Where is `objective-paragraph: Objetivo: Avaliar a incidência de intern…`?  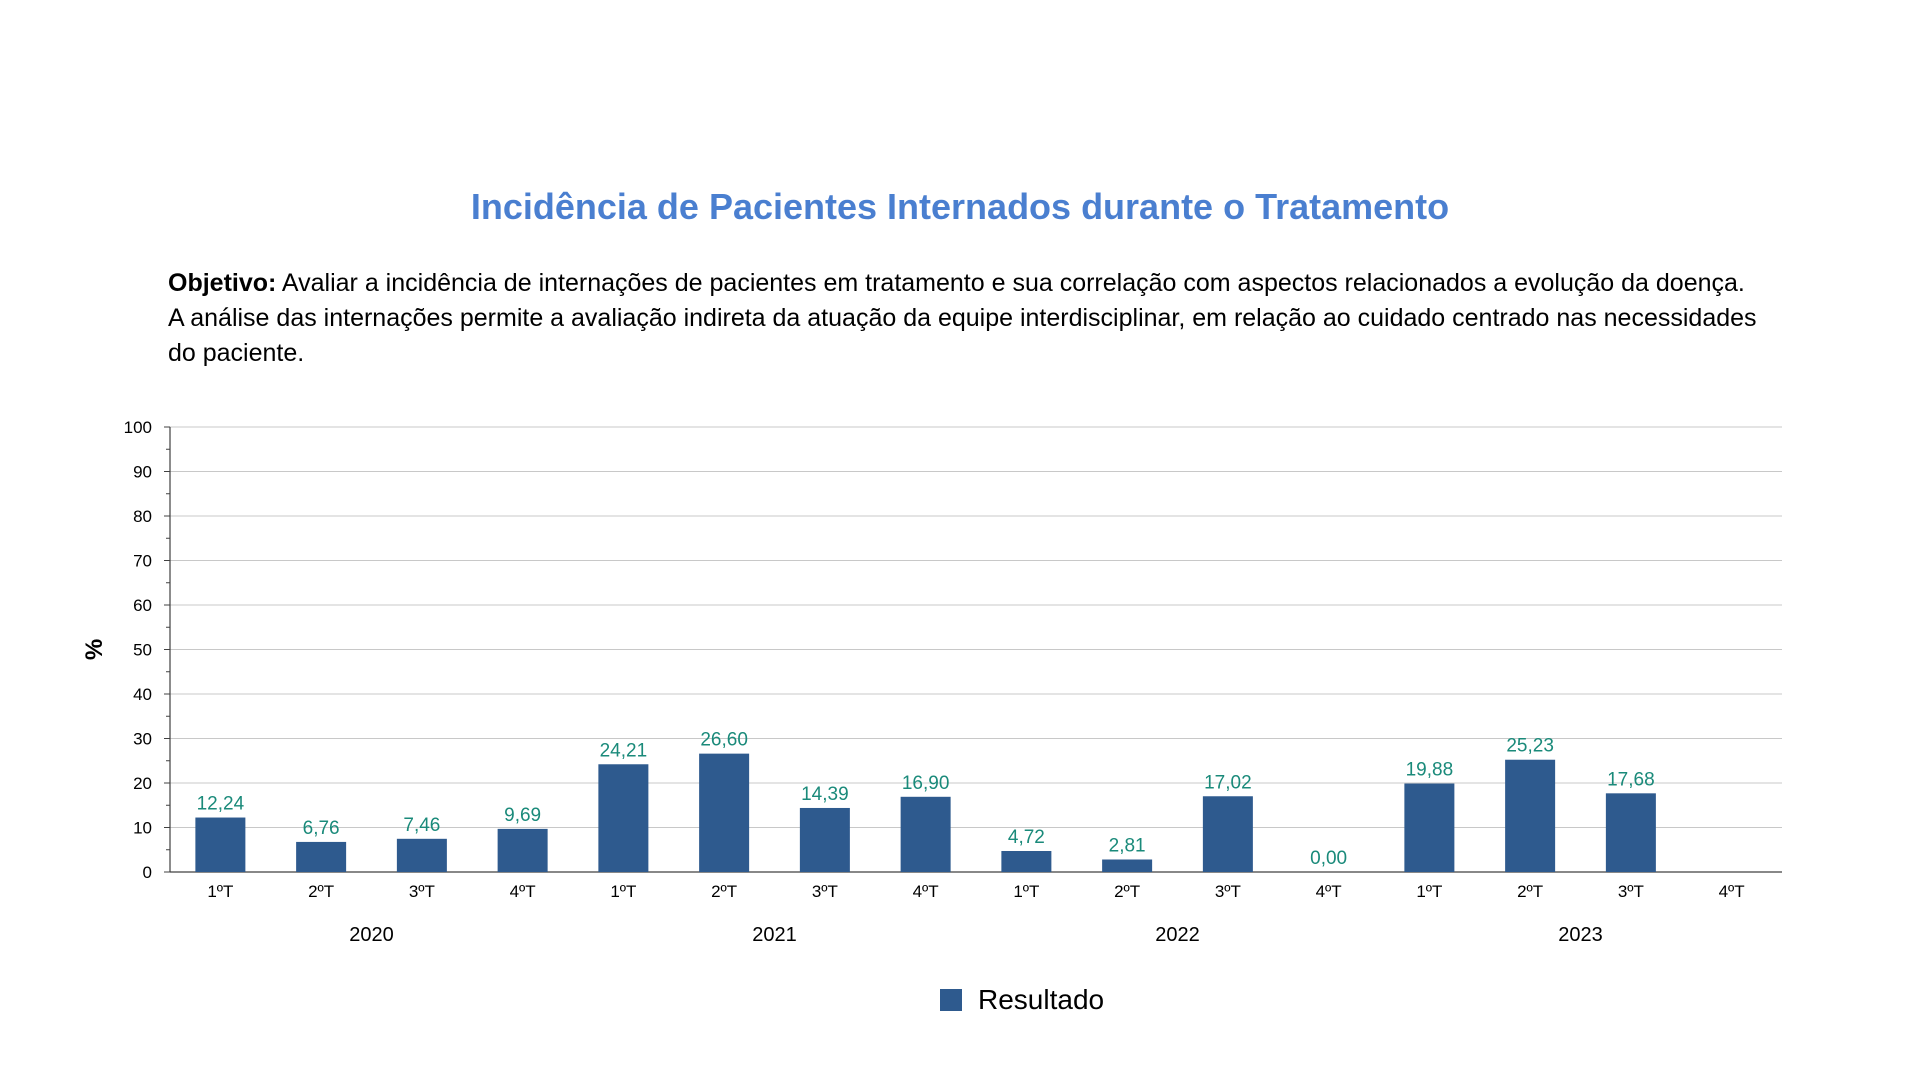 objective-paragraph: Objetivo: Avaliar a incidência de intern… is located at coordinates (963, 318).